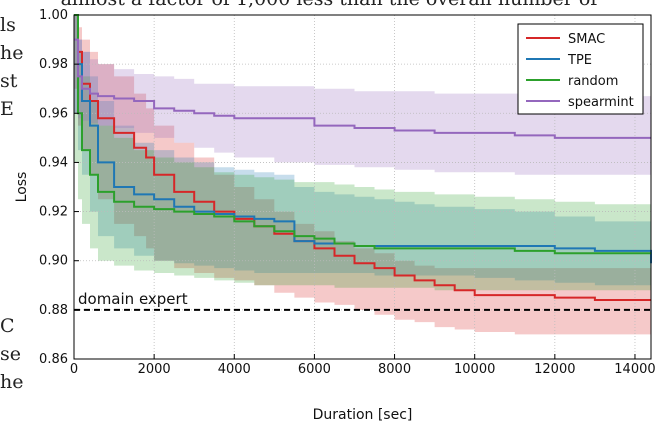 The image size is (658, 421). Describe the element at coordinates (53, 162) in the screenshot. I see `y-tick-label: 0.94` at that location.